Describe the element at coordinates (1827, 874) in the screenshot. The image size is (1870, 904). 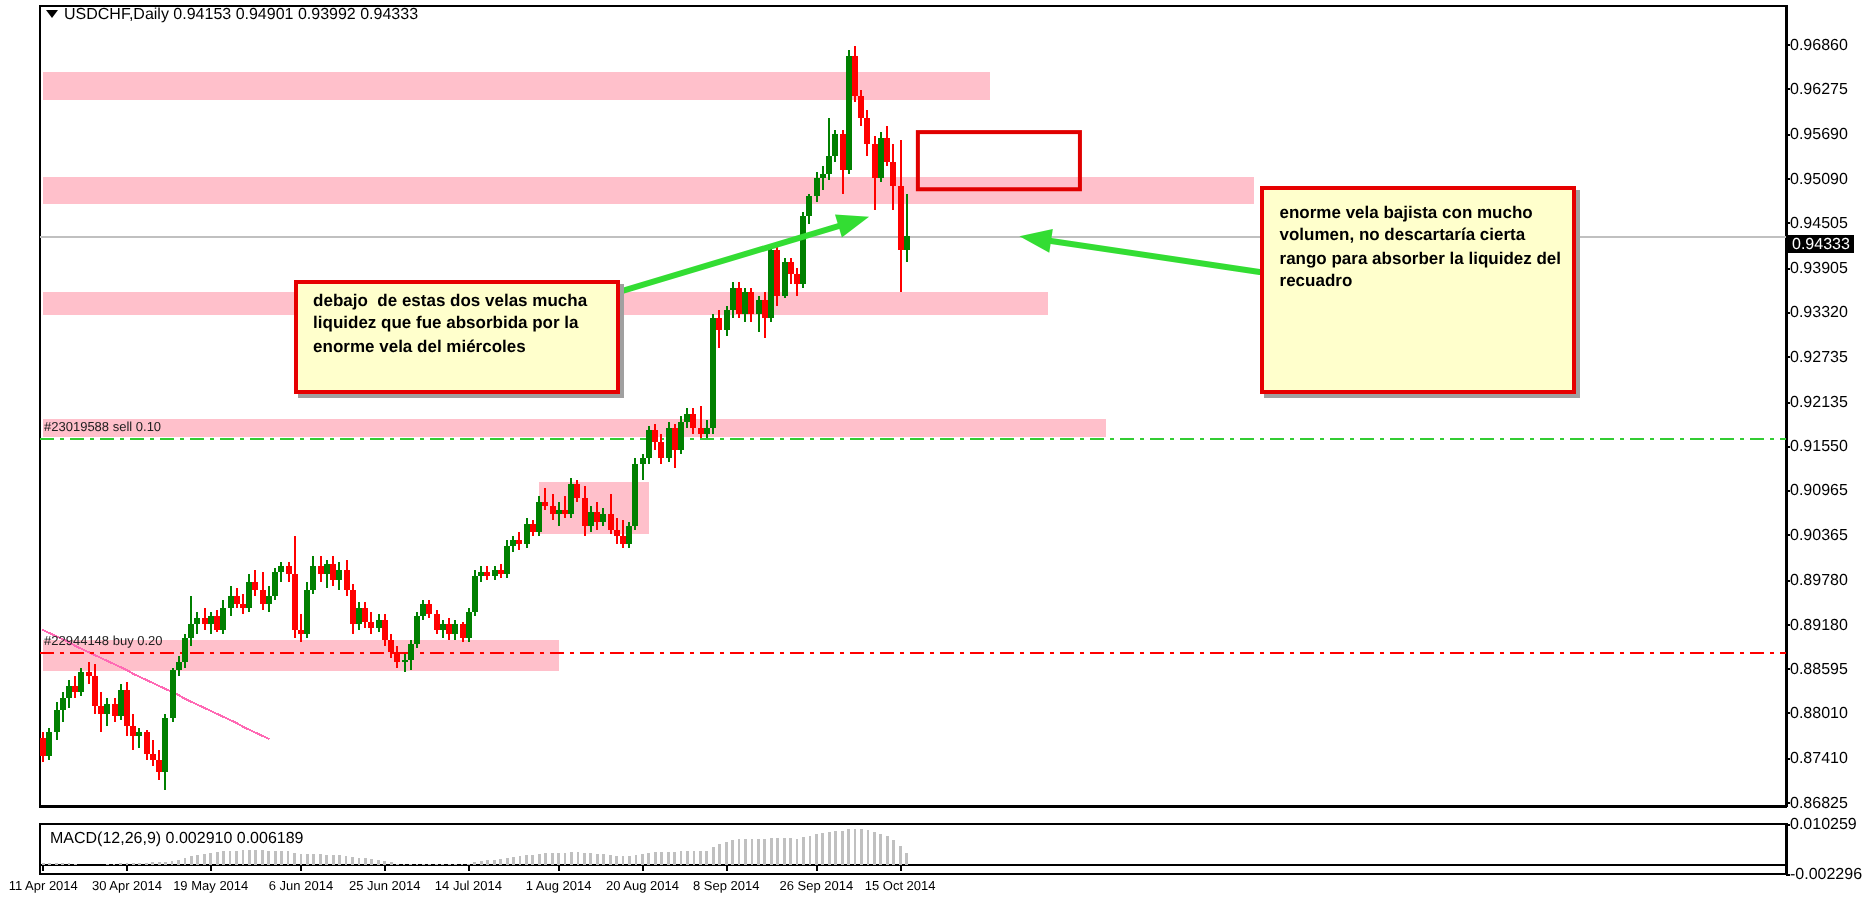
I see `y-tick-label: -0.002296` at that location.